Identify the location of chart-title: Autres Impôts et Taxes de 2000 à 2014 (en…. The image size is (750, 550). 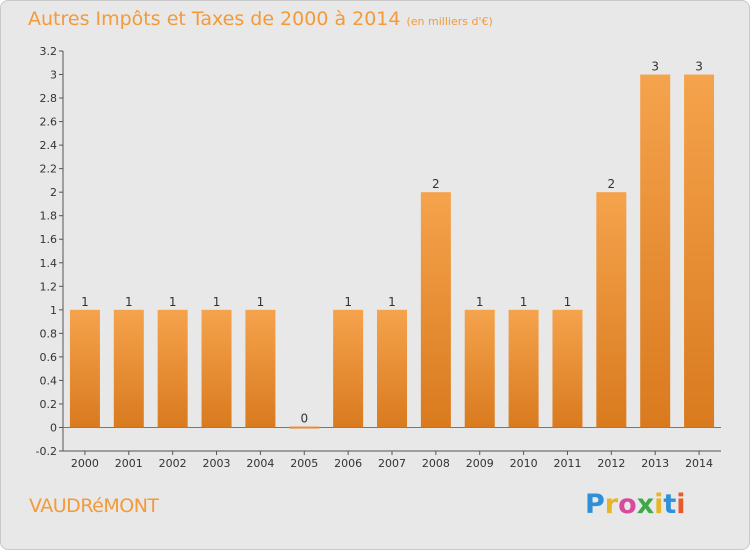
(260, 19).